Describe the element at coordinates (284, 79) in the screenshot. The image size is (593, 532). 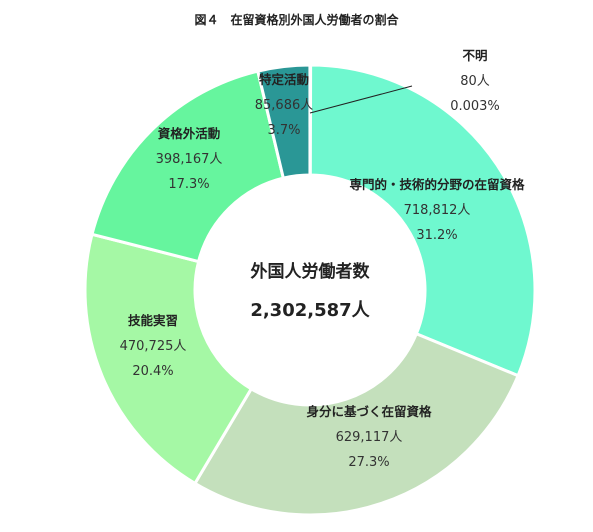
I see `slice-4-name-label: 特定活動` at that location.